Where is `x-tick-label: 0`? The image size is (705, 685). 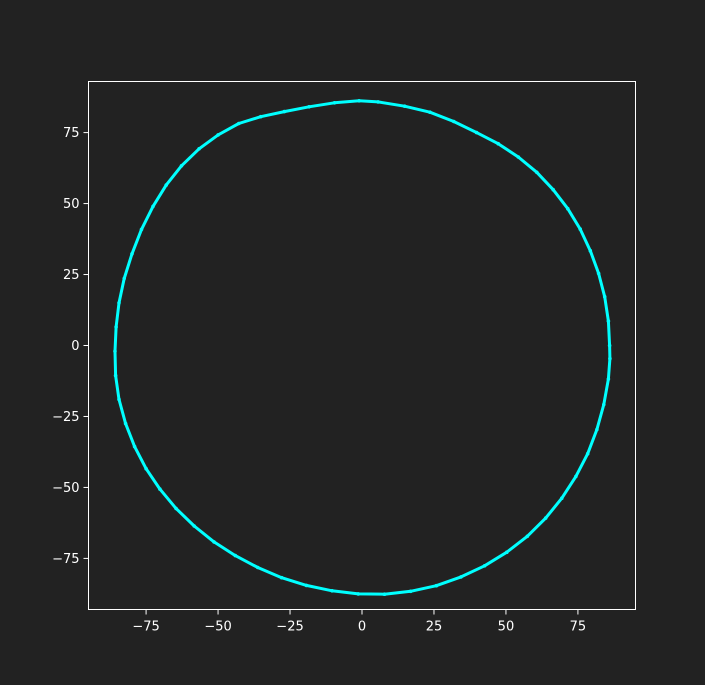
x-tick-label: 0 is located at coordinates (362, 627).